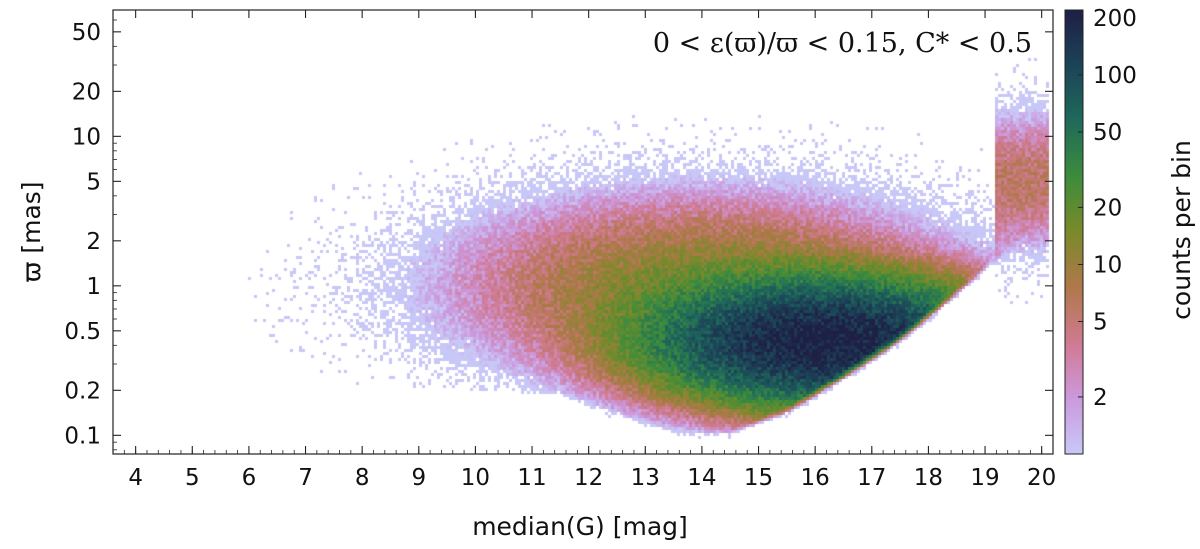 The width and height of the screenshot is (1200, 549). Describe the element at coordinates (1181, 230) in the screenshot. I see `colorbar-label: counts per bin` at that location.